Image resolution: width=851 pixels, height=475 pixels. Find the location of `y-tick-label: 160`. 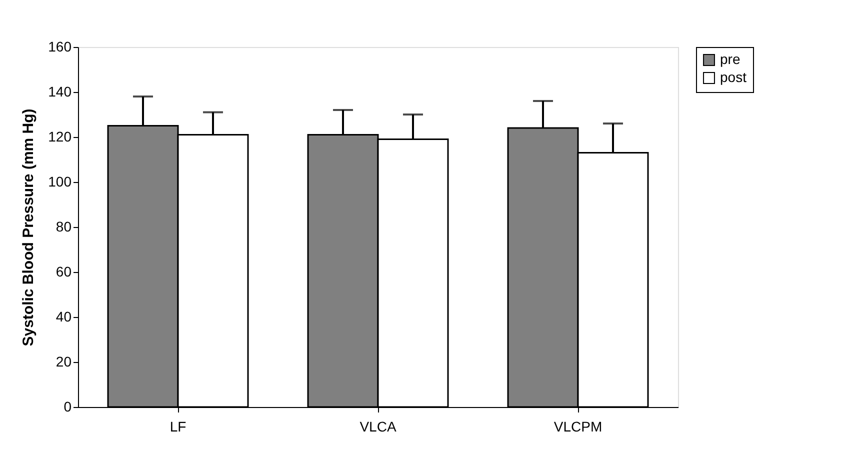

y-tick-label: 160 is located at coordinates (60, 46).